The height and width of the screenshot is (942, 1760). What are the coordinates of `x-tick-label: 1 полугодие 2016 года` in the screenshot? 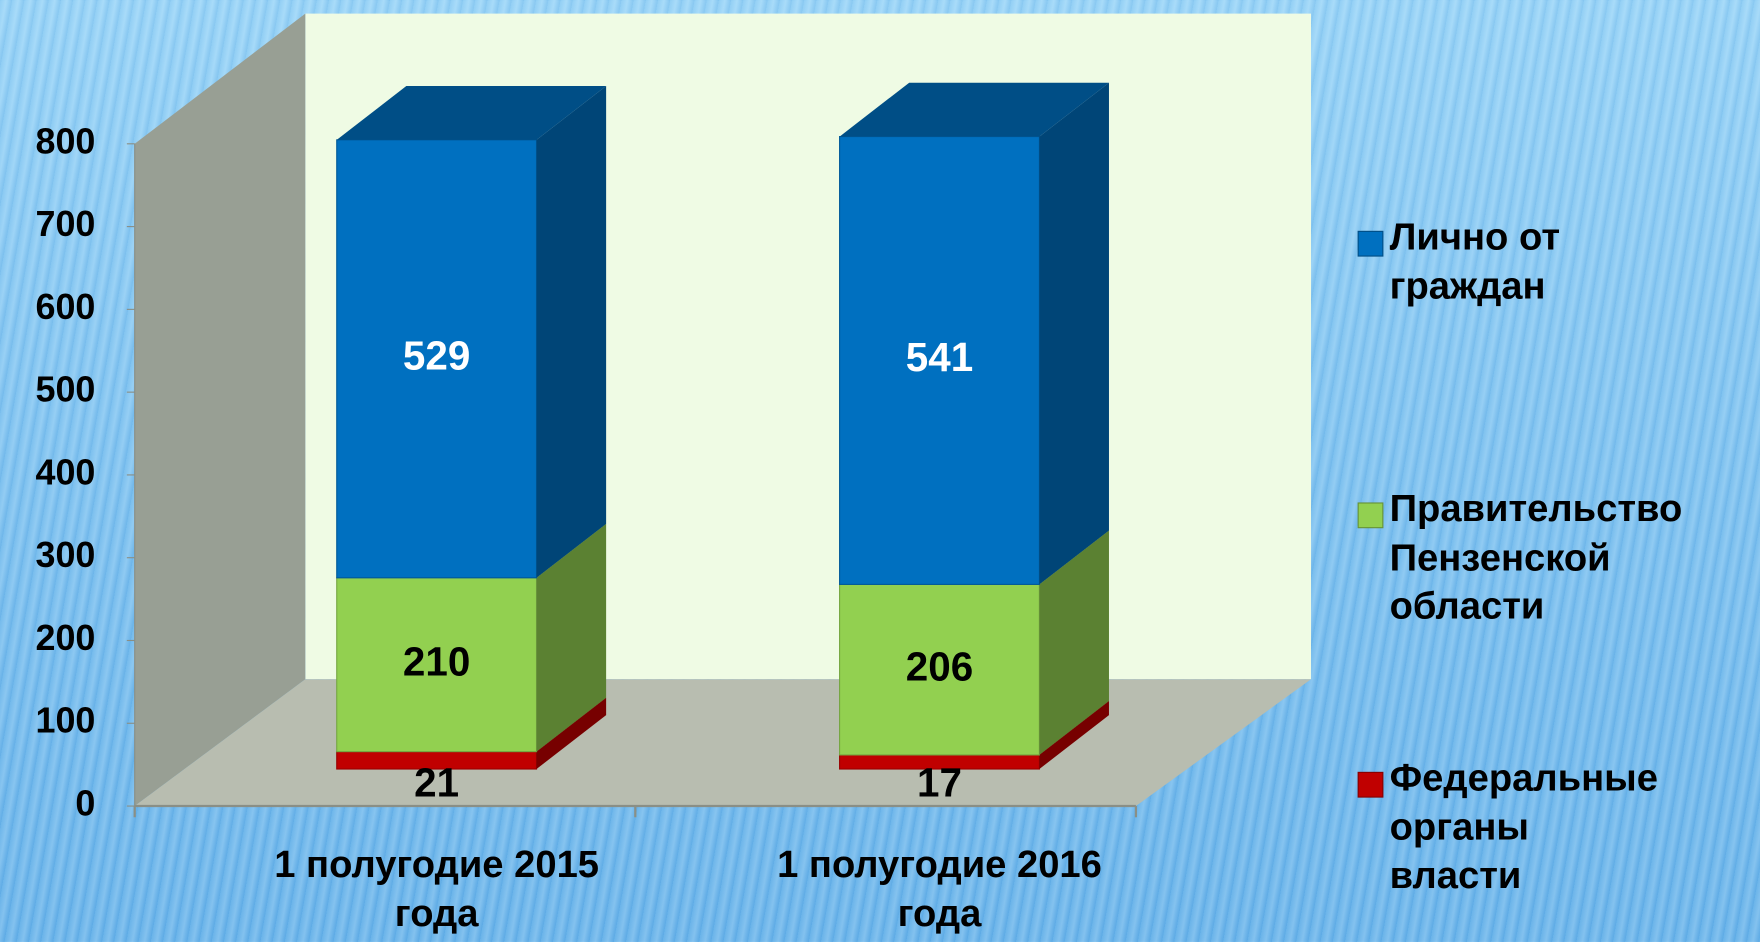 It's located at (939, 889).